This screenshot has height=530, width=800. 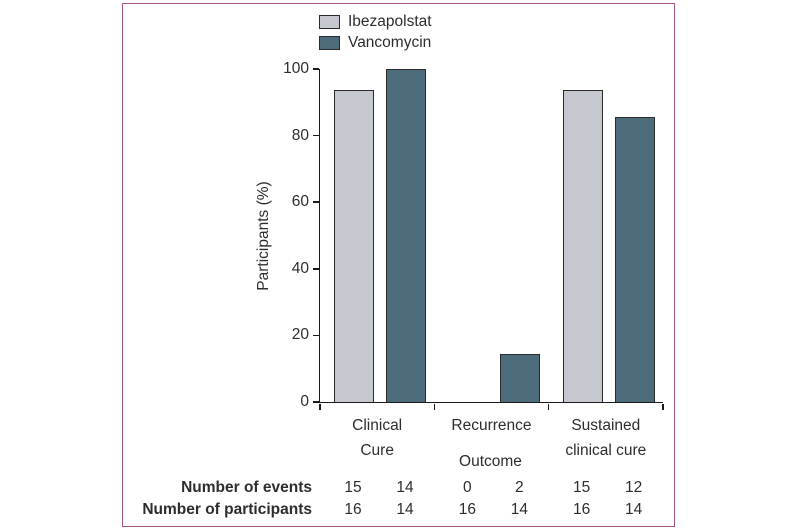 I want to click on legend-item: Ibezapolstat, so click(x=375, y=21).